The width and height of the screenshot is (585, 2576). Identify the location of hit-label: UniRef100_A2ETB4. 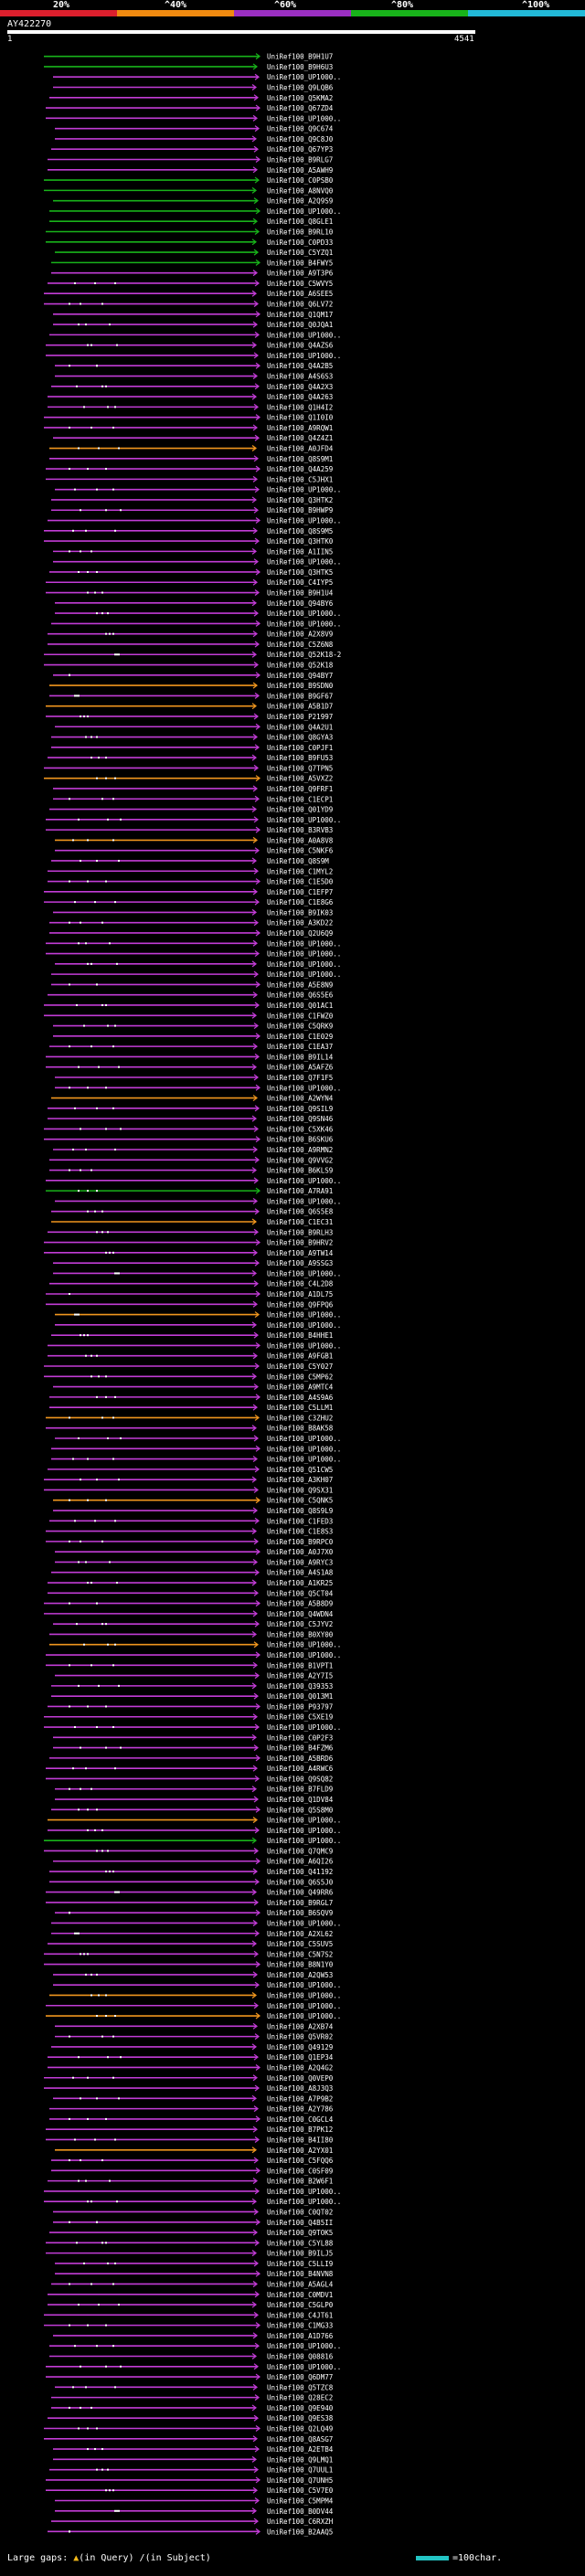
(300, 2449).